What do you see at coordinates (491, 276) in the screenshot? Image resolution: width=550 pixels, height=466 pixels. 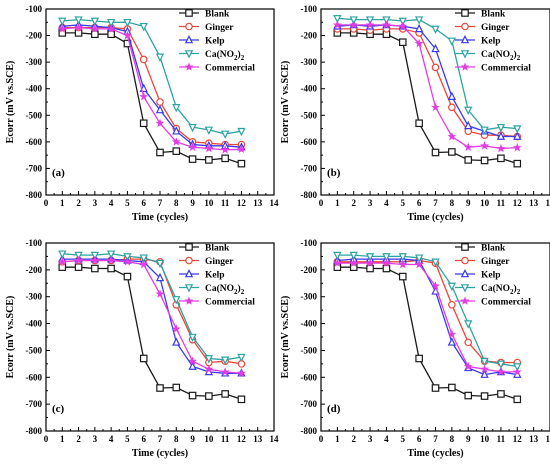 I see `legend-label: Kelp` at bounding box center [491, 276].